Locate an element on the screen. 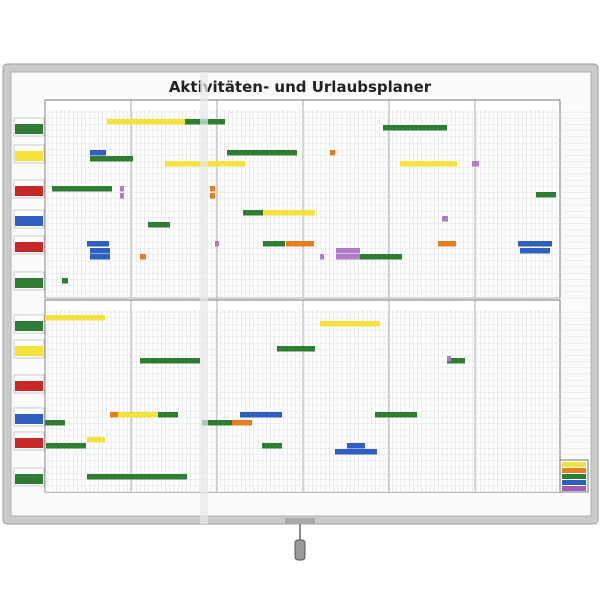 The image size is (600, 600). pen is located at coordinates (300, 550).